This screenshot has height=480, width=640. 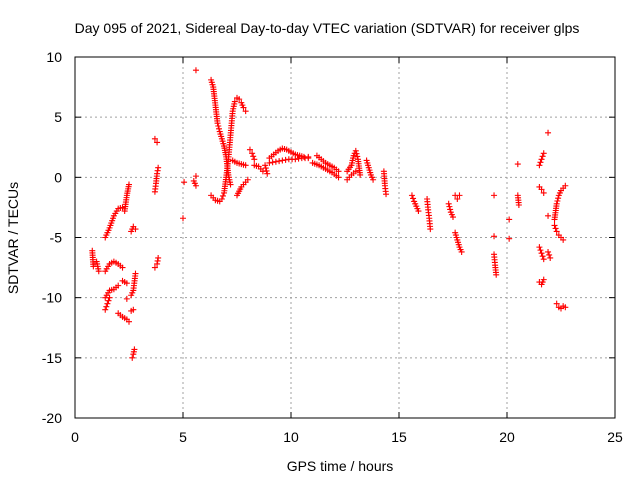 I want to click on x-tick-label: 25, so click(x=615, y=437).